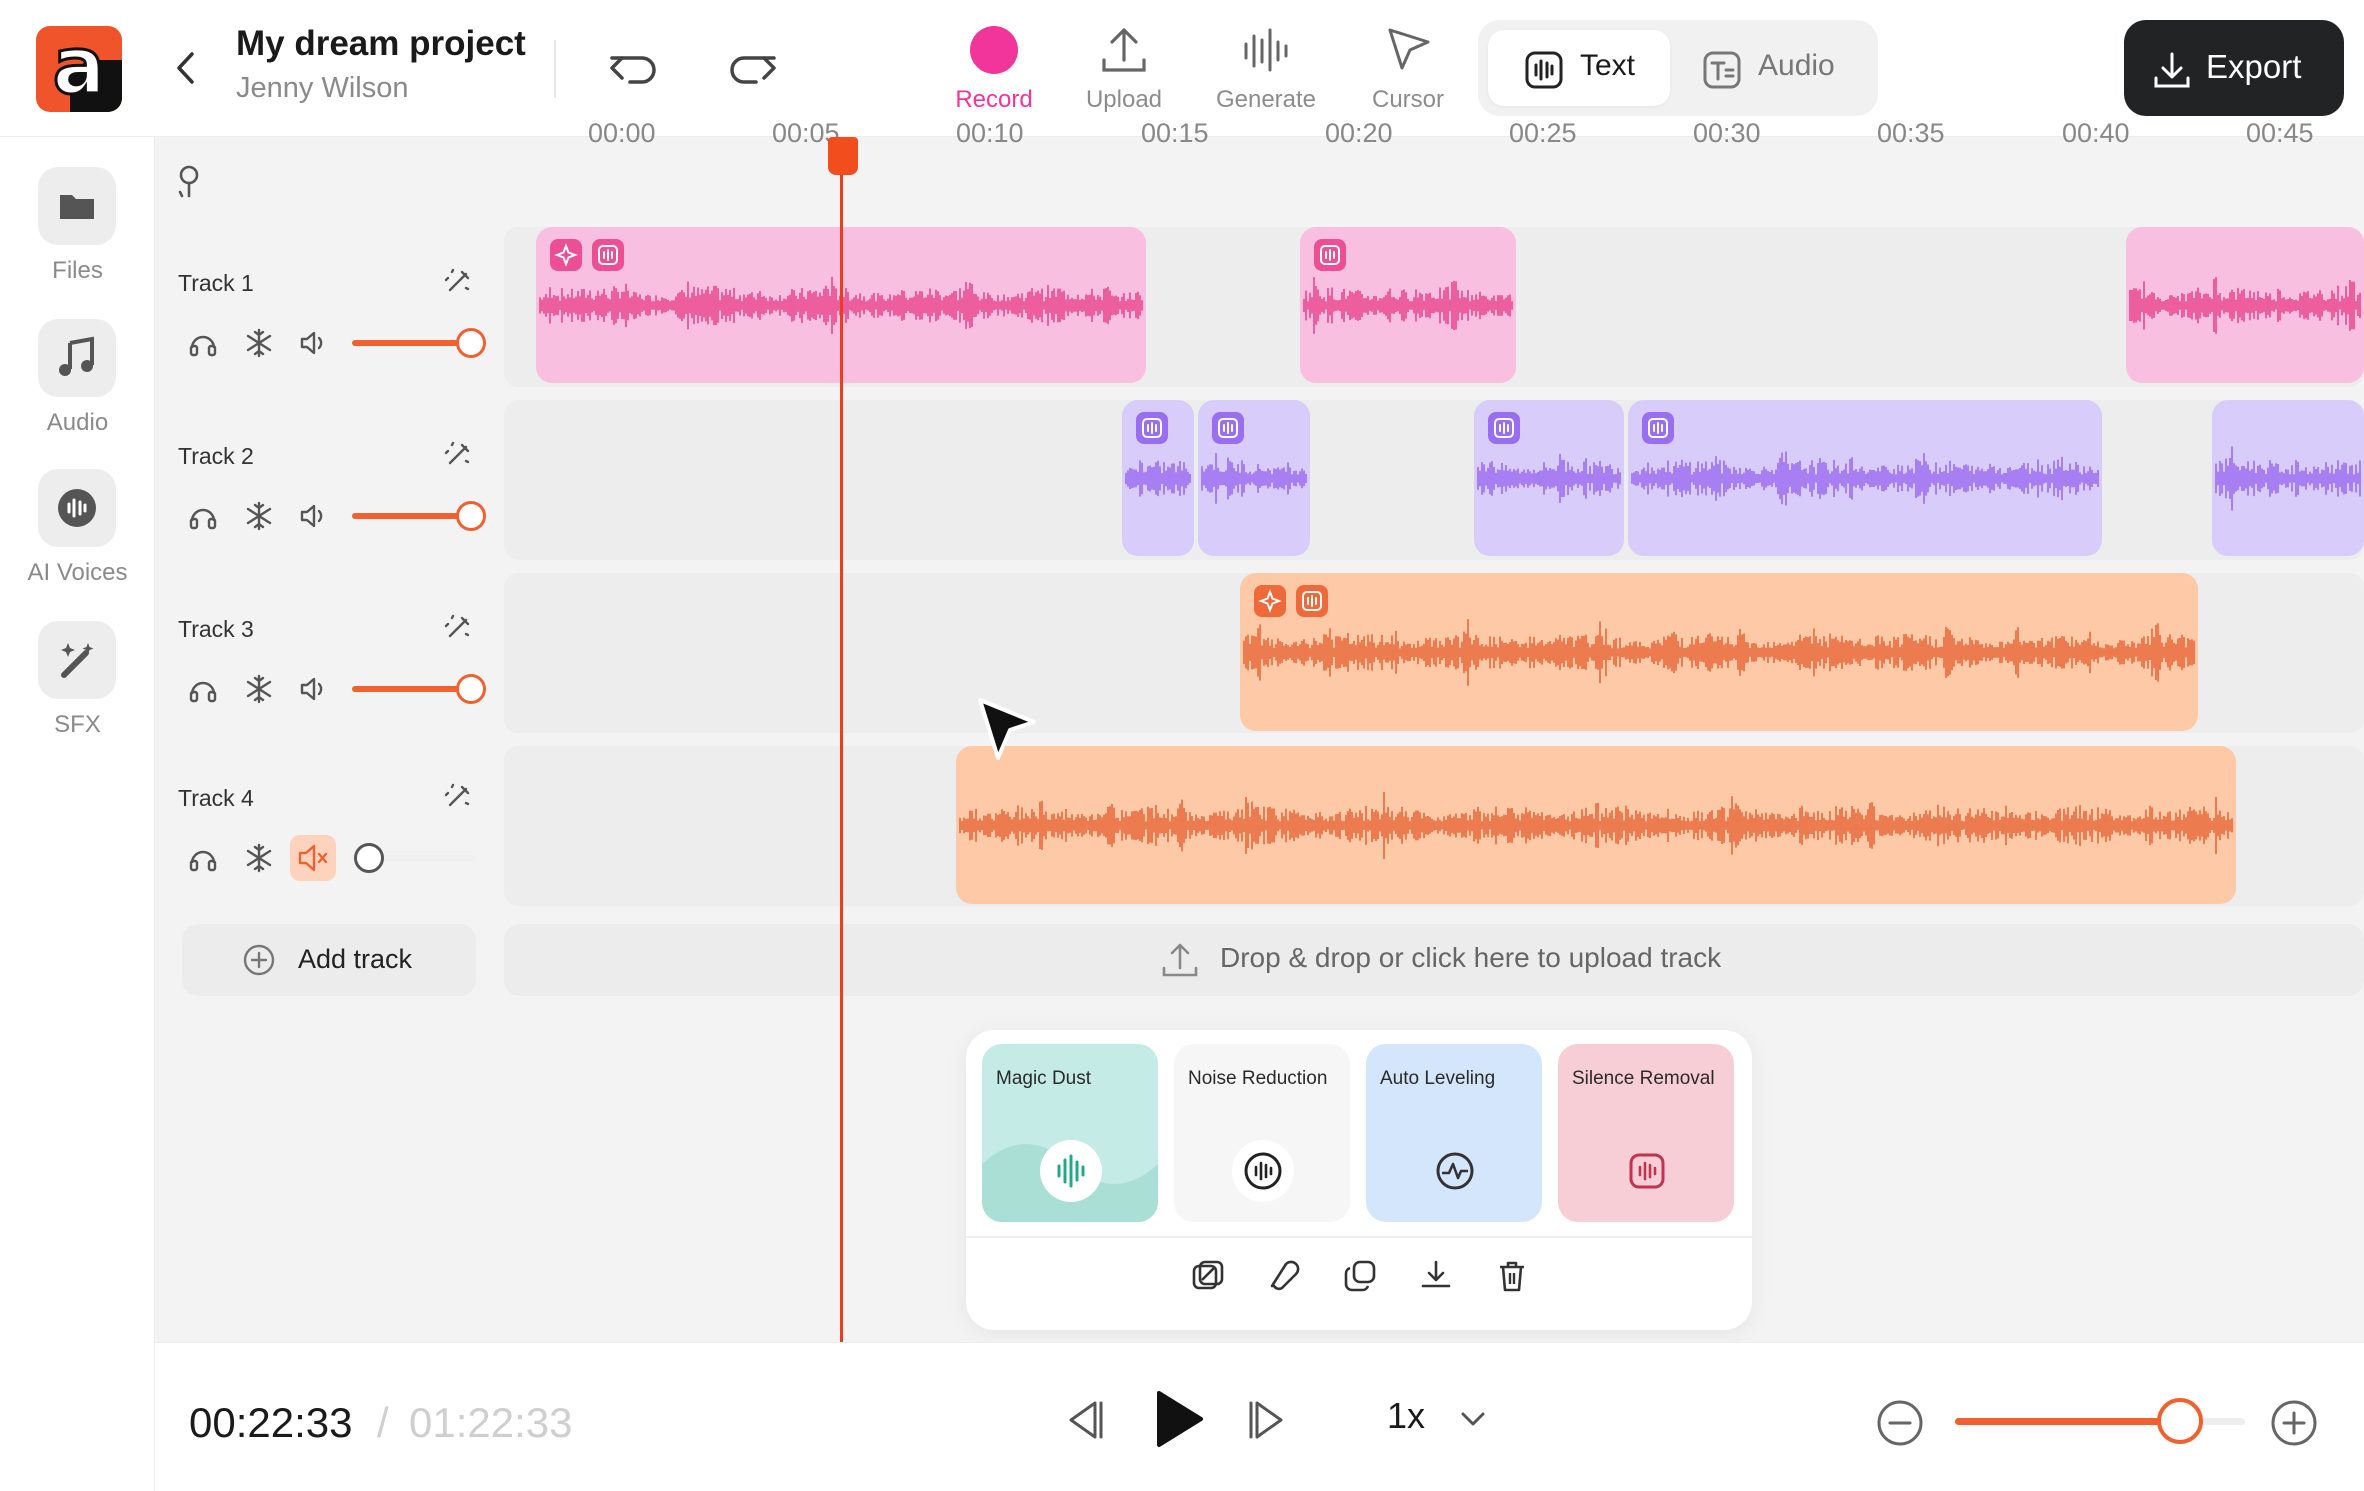 This screenshot has height=1491, width=2364. I want to click on tab-audio: Audio, so click(1774, 68).